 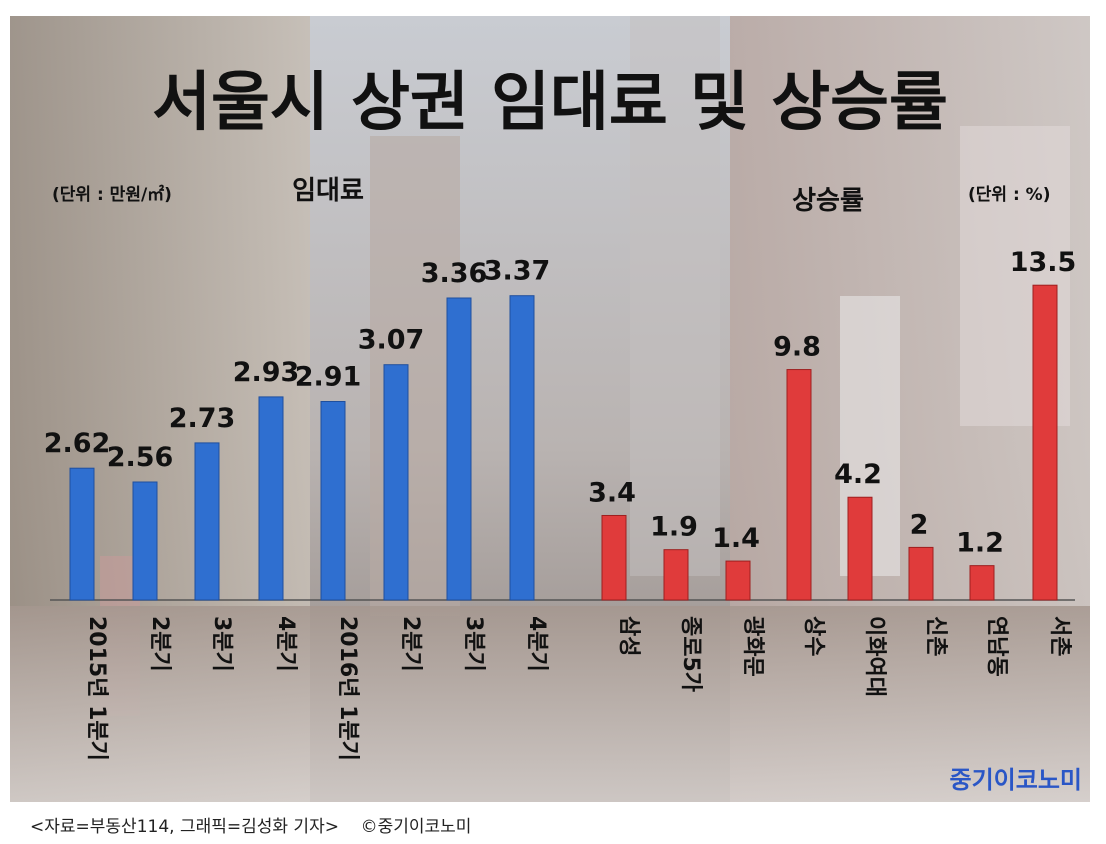 What do you see at coordinates (858, 474) in the screenshot?
I see `rate-value-label: 4.2` at bounding box center [858, 474].